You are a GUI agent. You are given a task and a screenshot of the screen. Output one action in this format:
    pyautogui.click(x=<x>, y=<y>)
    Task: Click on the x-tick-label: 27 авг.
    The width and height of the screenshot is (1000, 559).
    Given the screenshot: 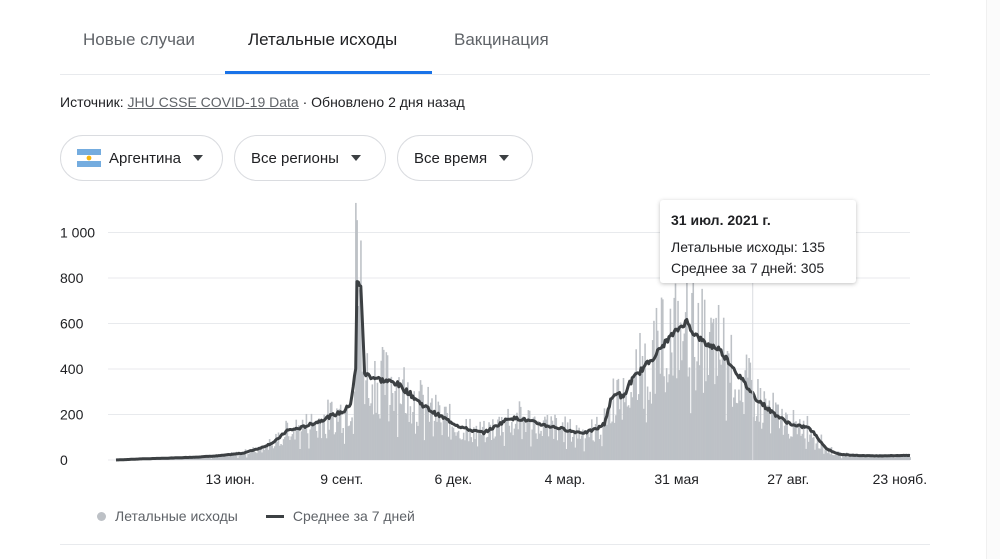 What is the action you would take?
    pyautogui.click(x=788, y=479)
    